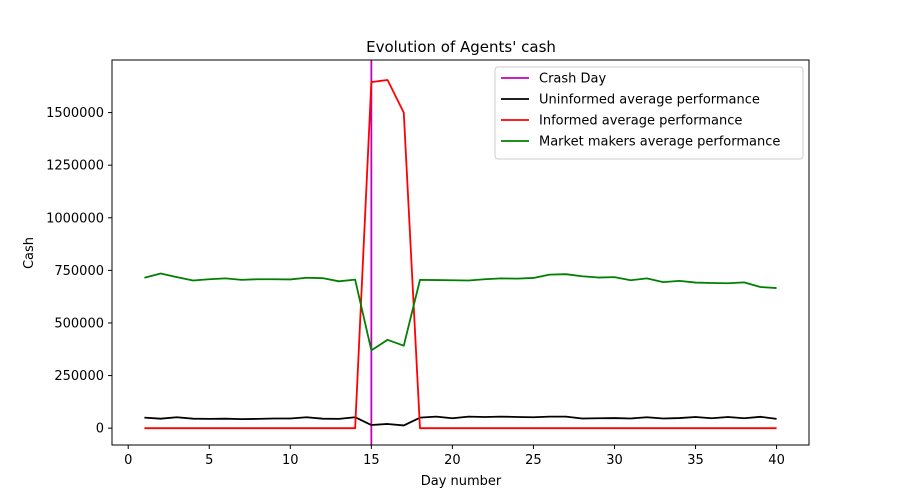 The height and width of the screenshot is (504, 900). I want to click on y-tick-label: 1500000, so click(75, 113).